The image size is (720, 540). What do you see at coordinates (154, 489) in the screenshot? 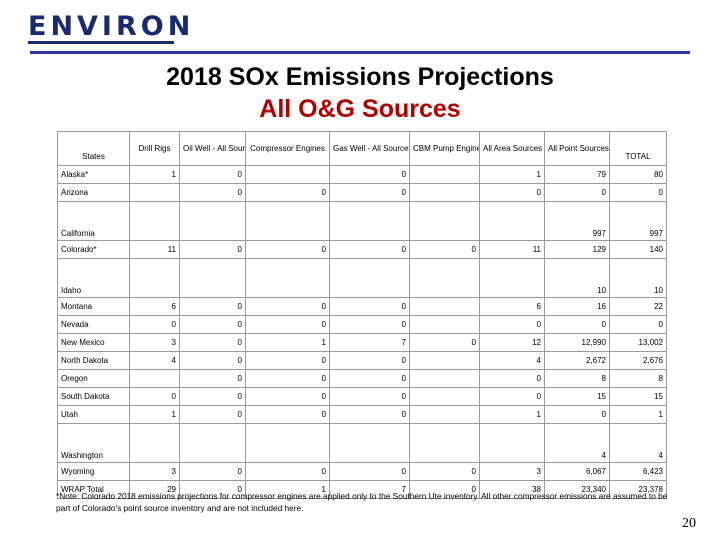
I see `value-cell: 29` at bounding box center [154, 489].